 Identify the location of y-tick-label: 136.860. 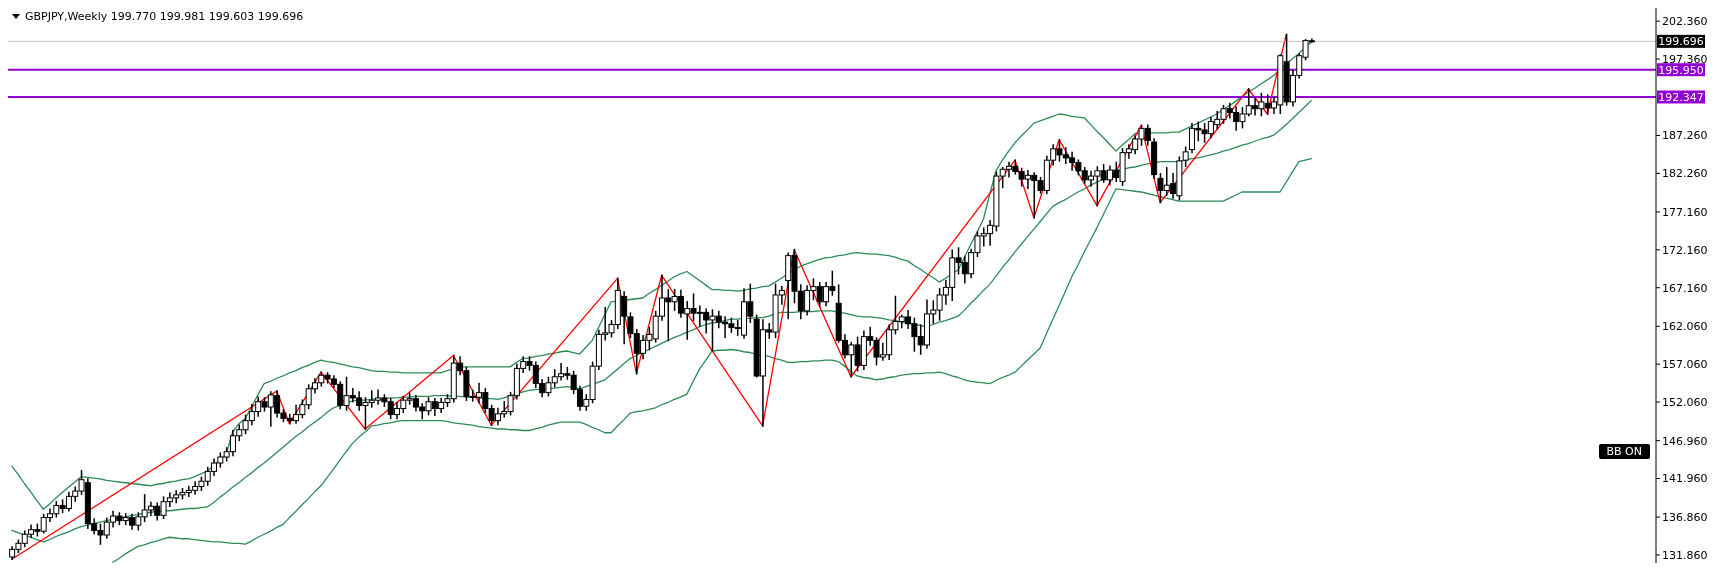
(1685, 518).